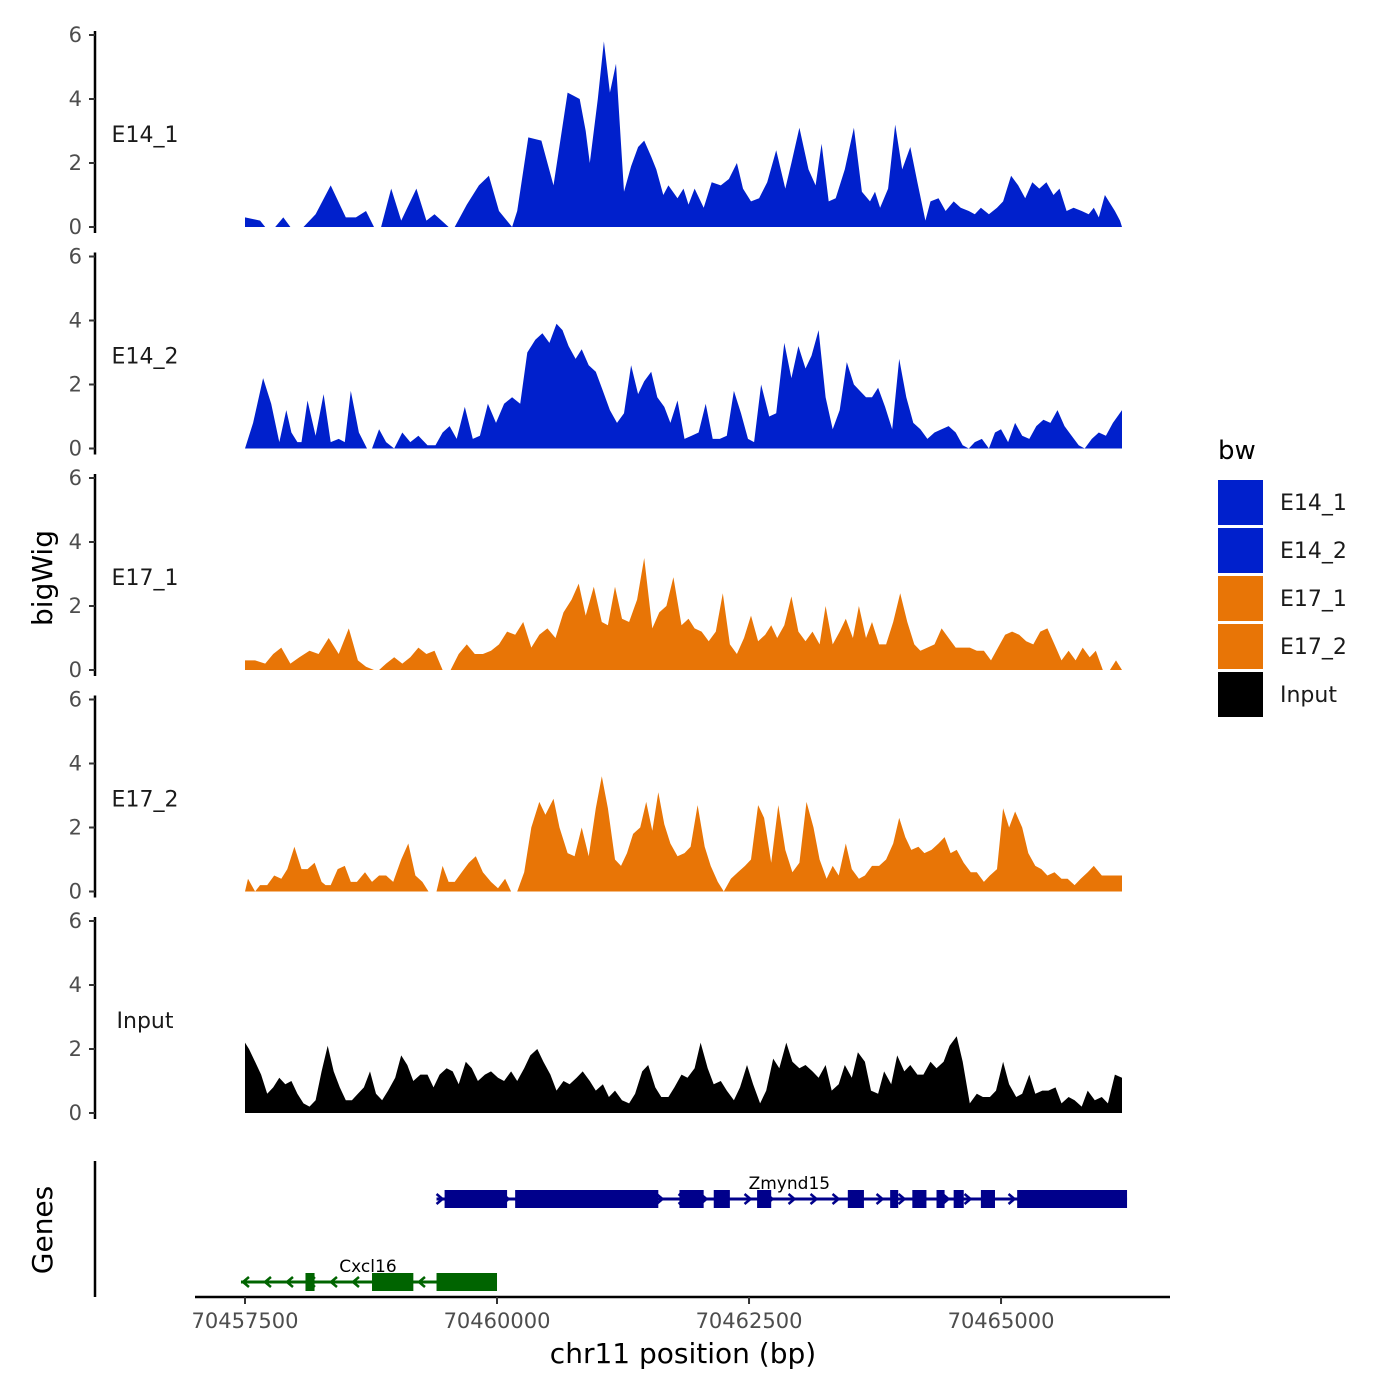  I want to click on track-E14_1: 0 2 4 6 E14_1, so click(595, 131).